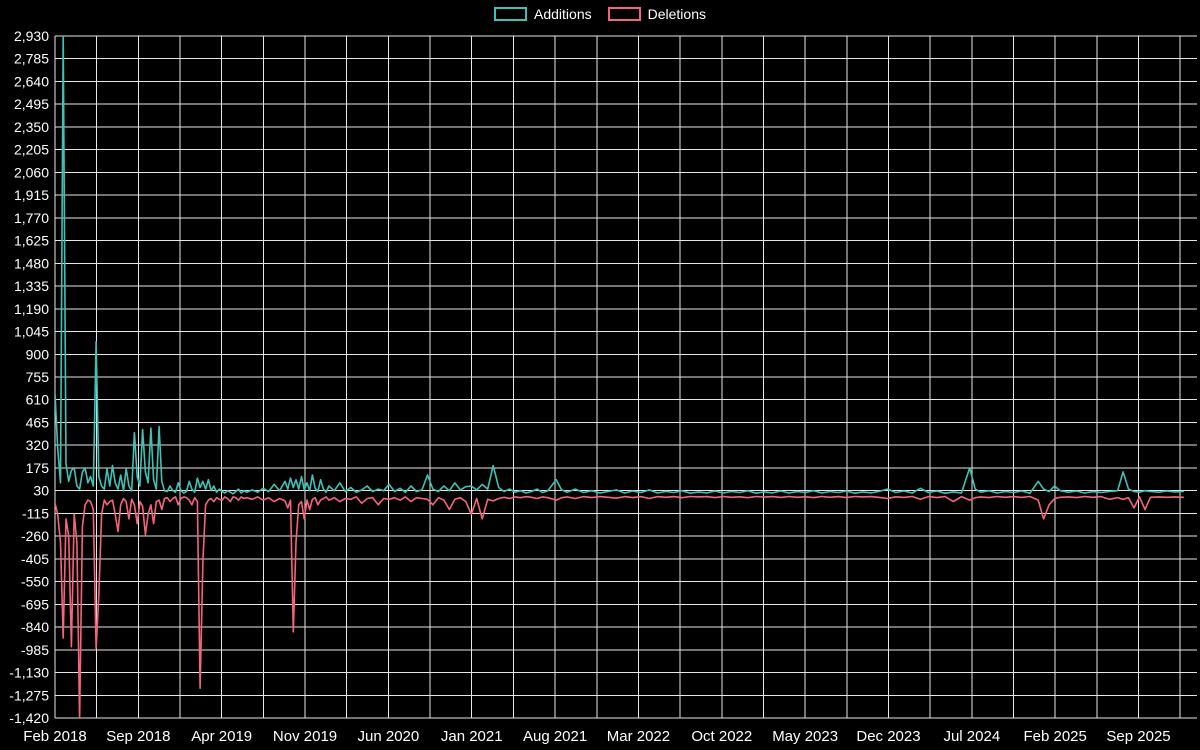 The height and width of the screenshot is (750, 1200). I want to click on y-tick-label: 610, so click(38, 400).